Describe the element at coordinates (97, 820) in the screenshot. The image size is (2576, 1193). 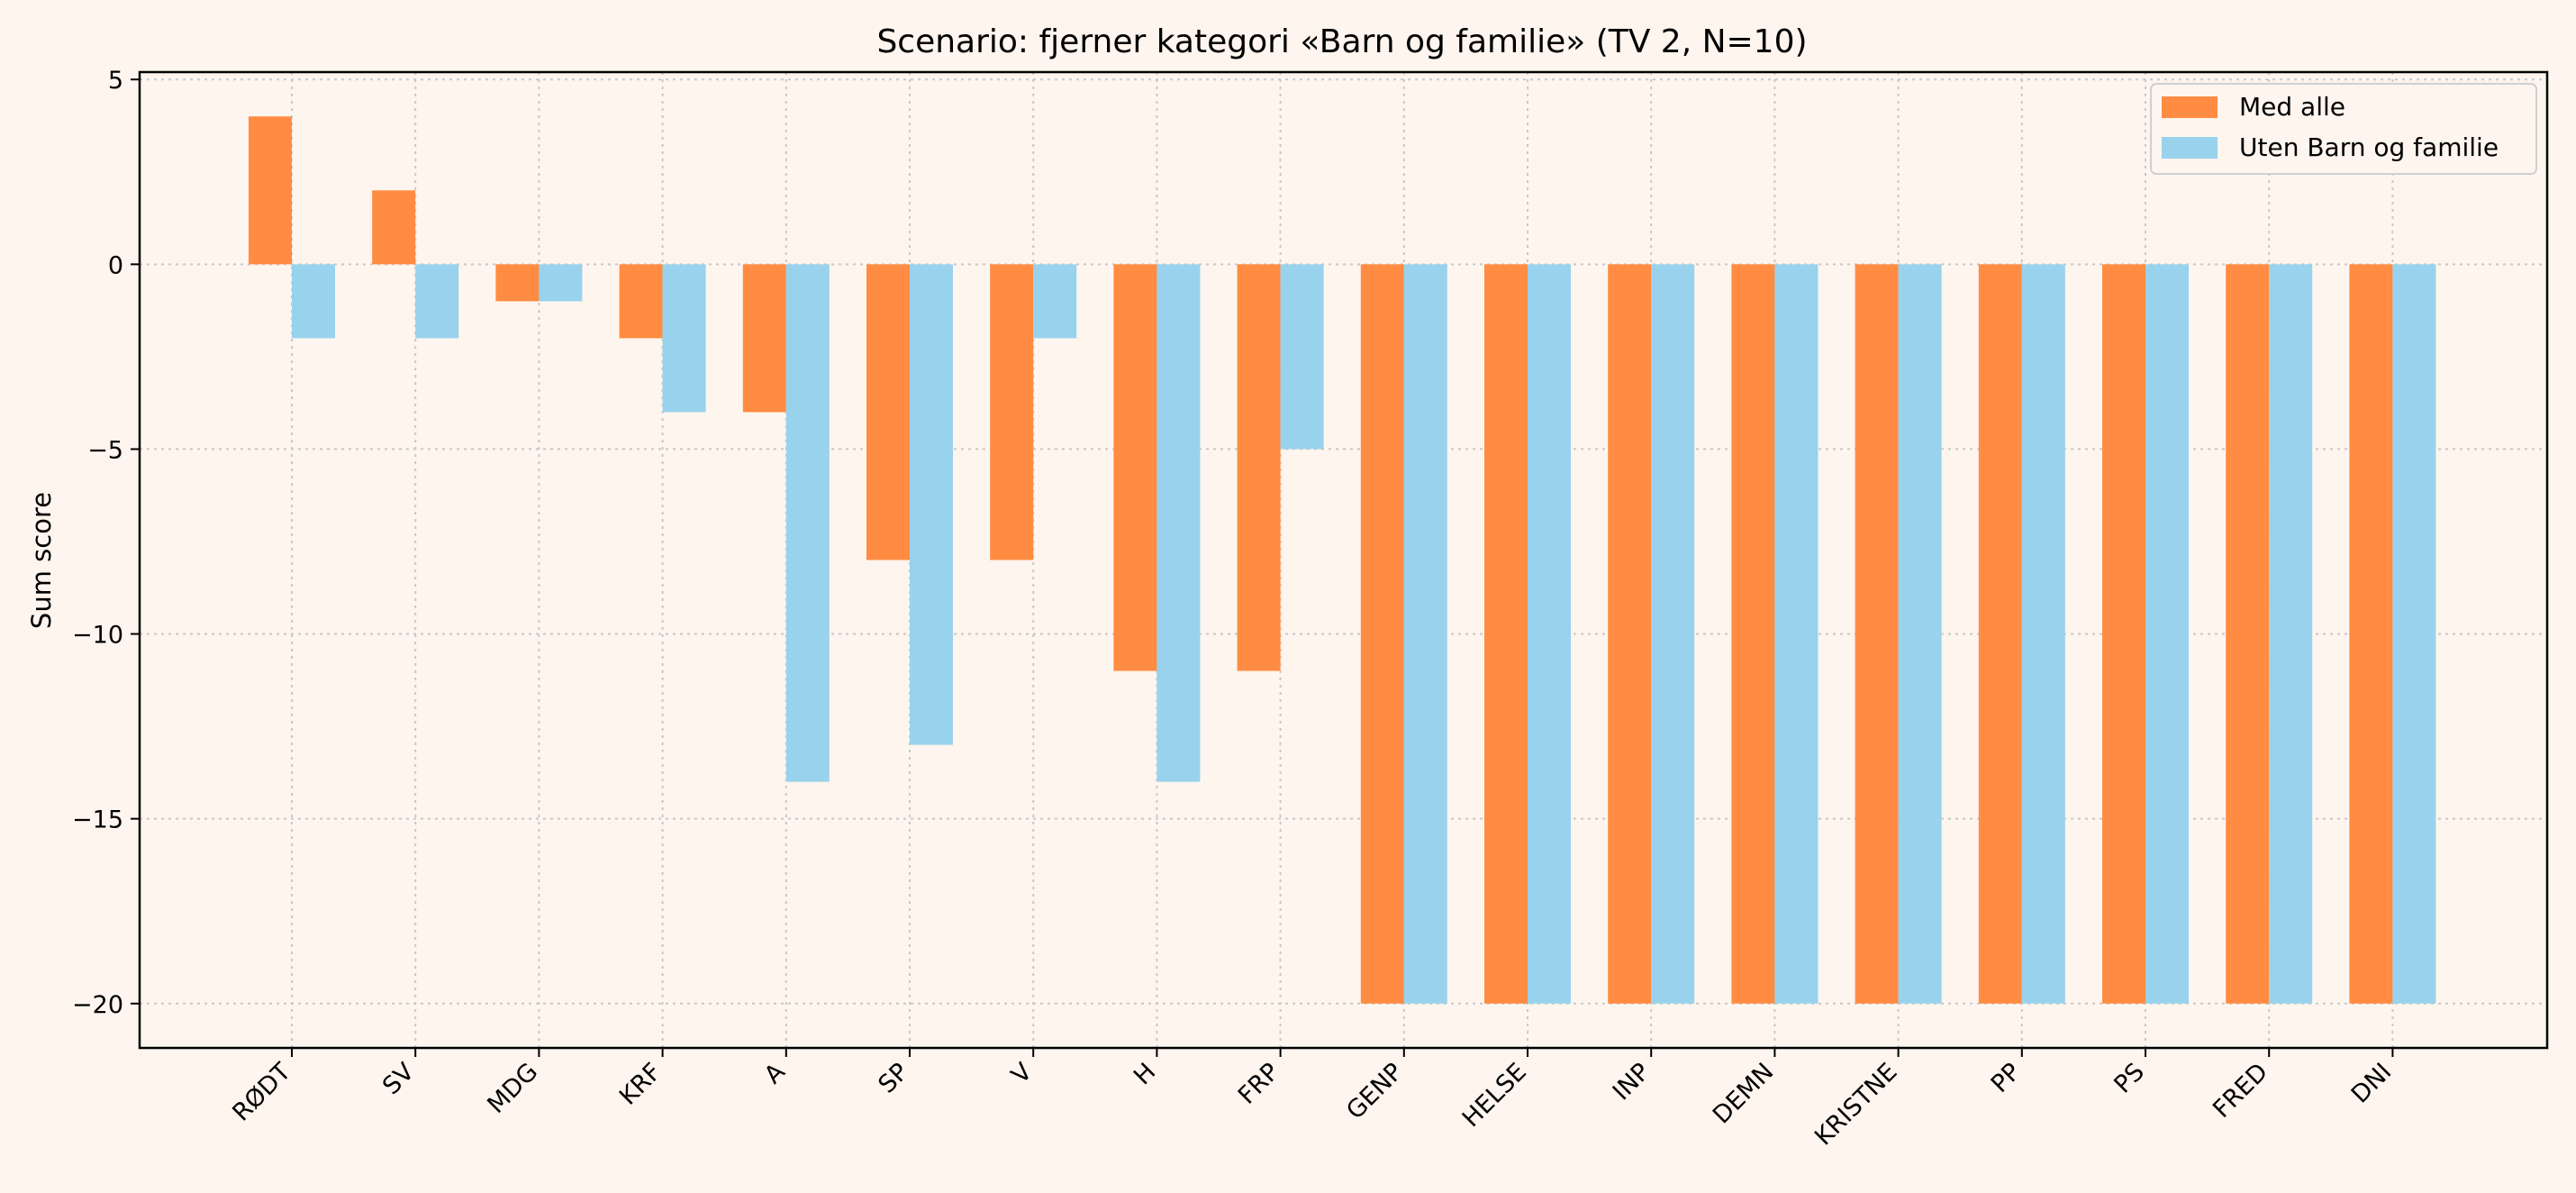
I see `y-tick-label: −15` at that location.